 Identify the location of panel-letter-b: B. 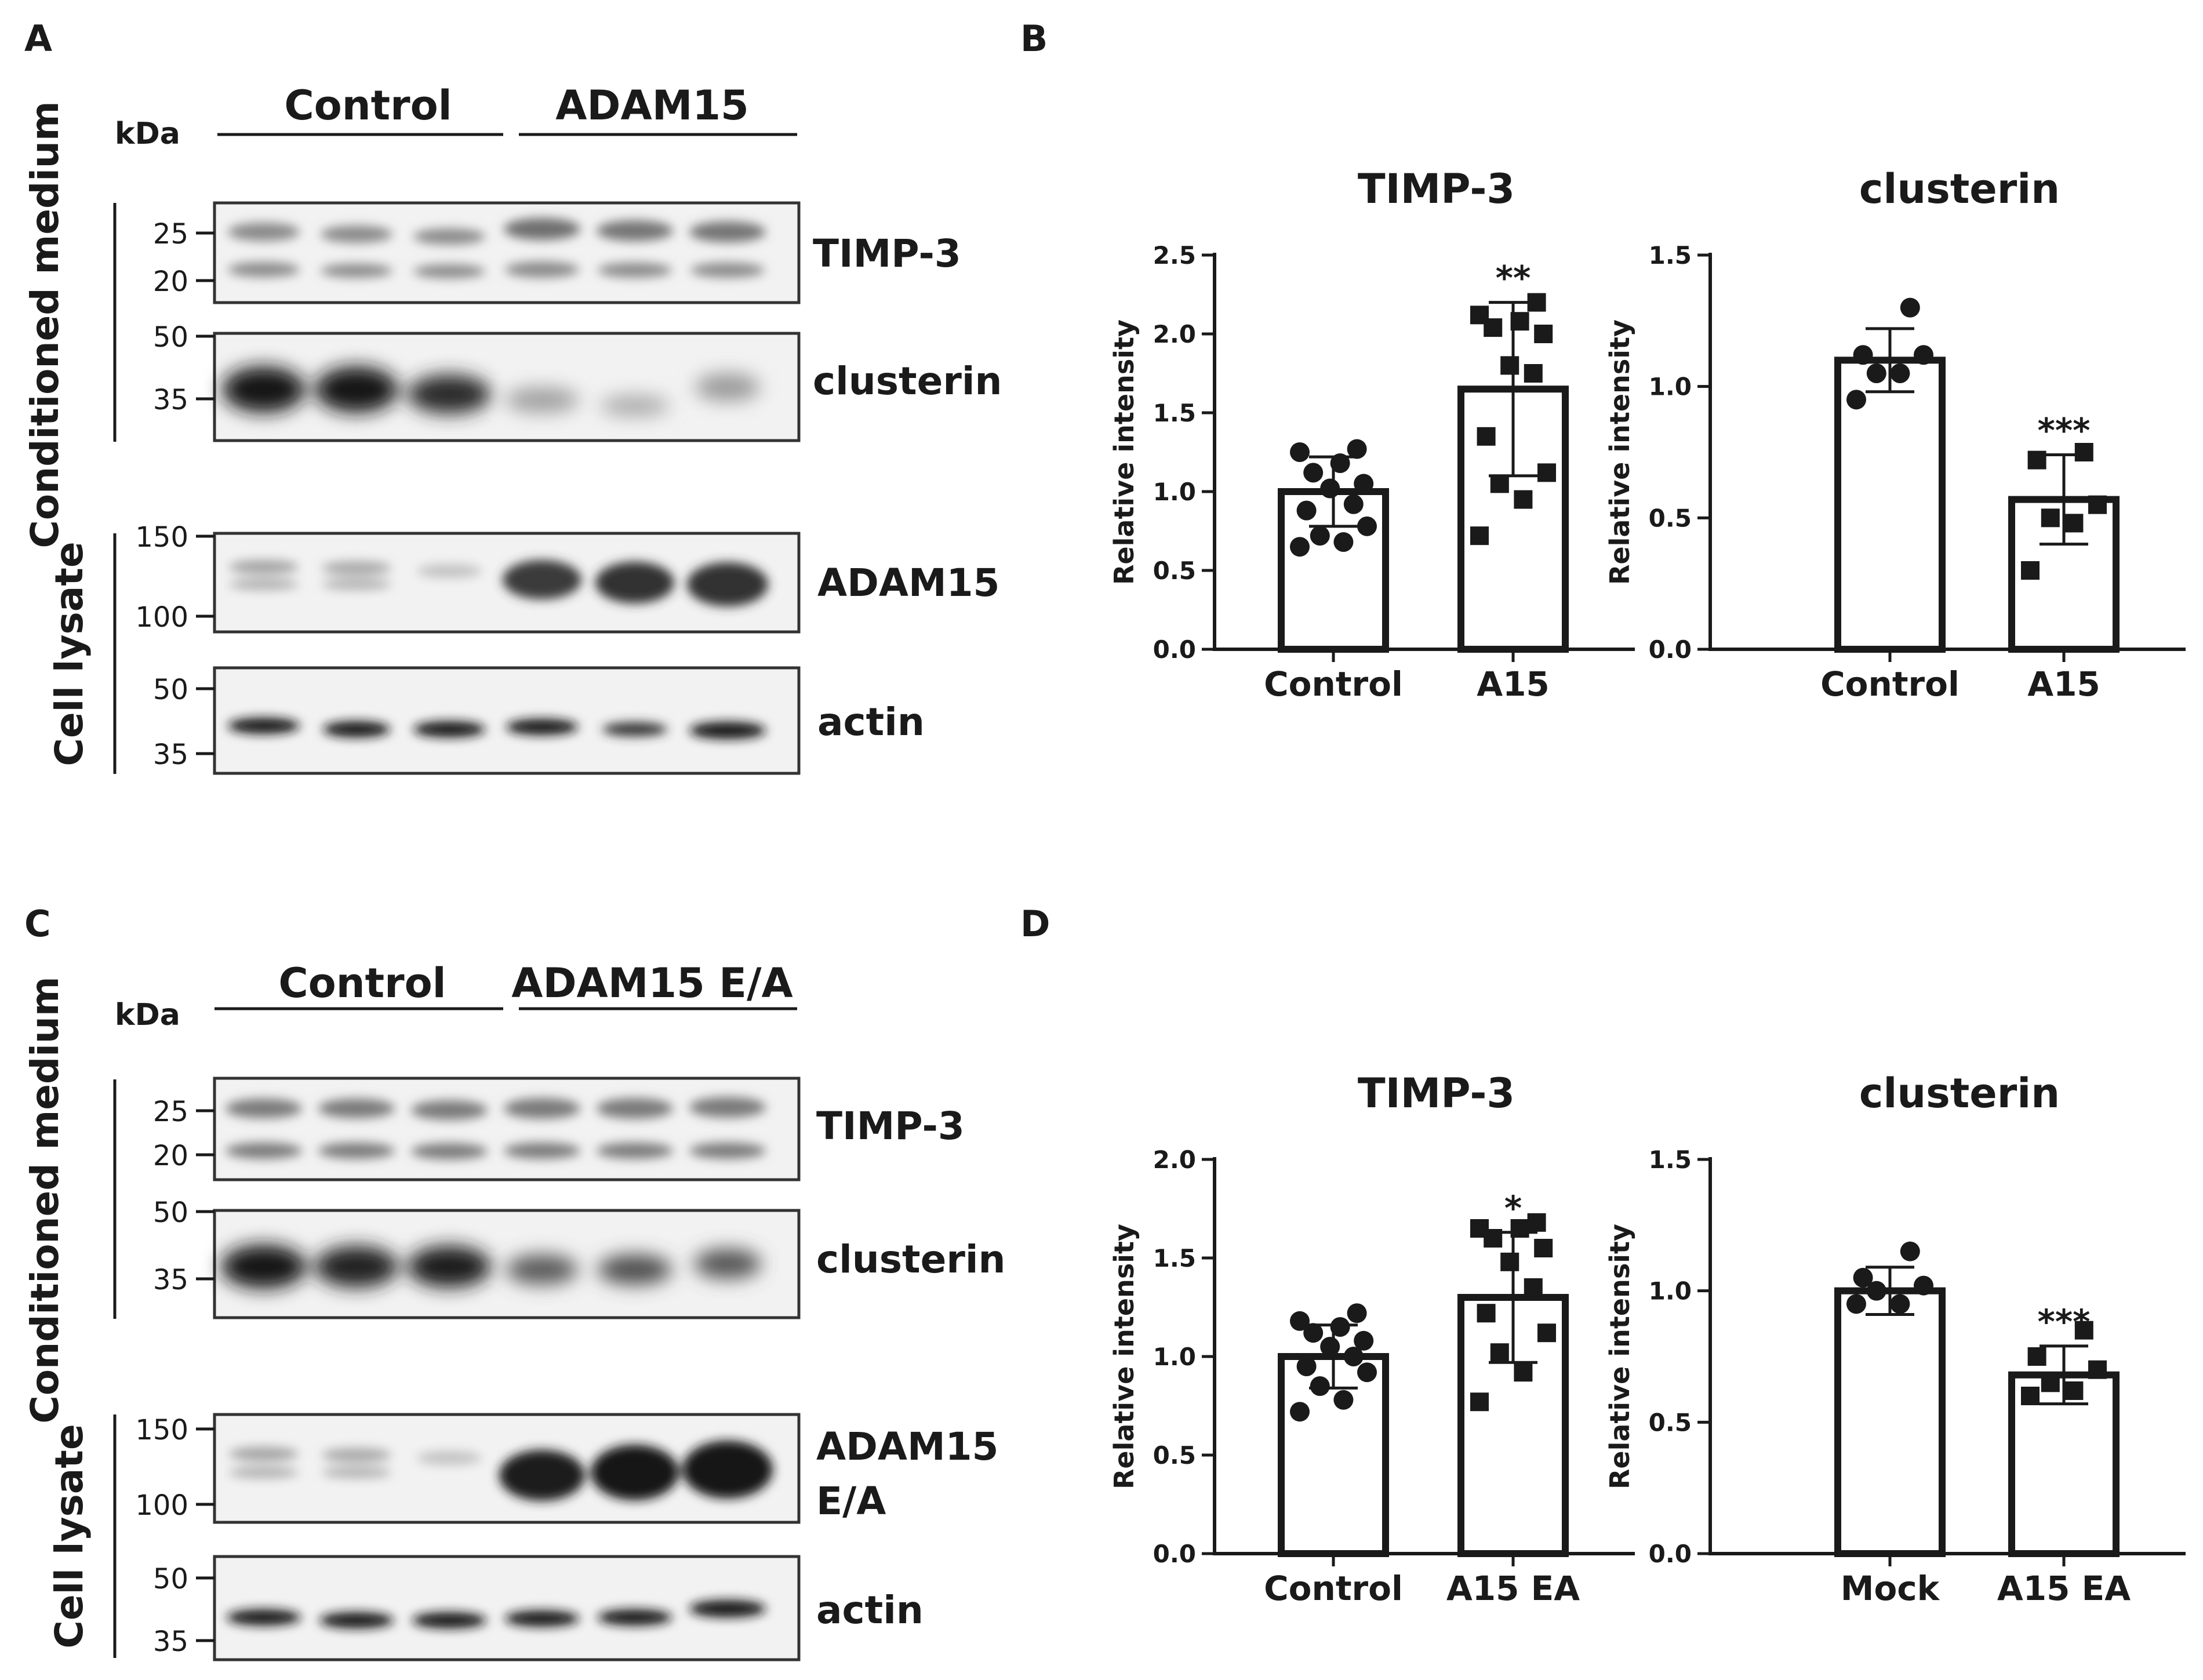
(1034, 39).